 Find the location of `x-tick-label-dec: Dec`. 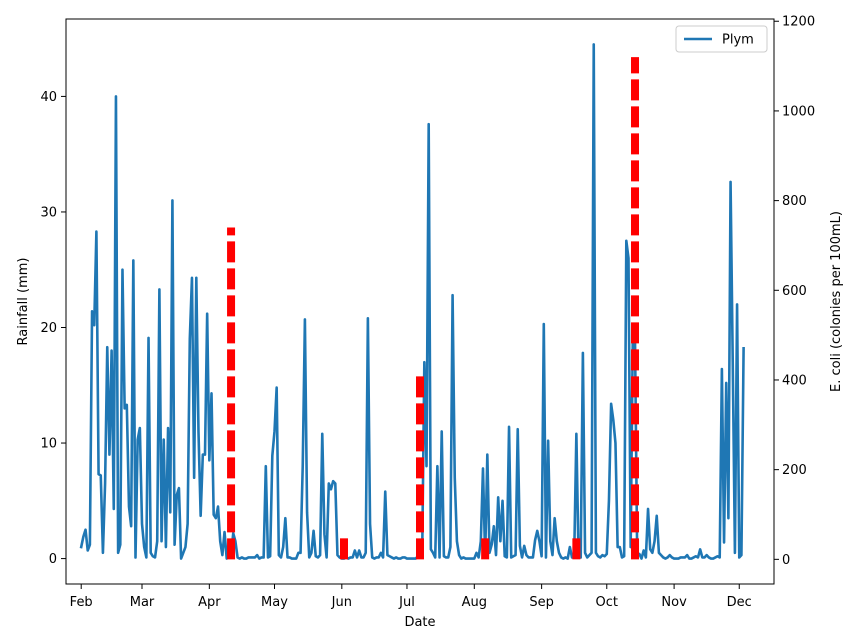

x-tick-label-dec: Dec is located at coordinates (739, 602).